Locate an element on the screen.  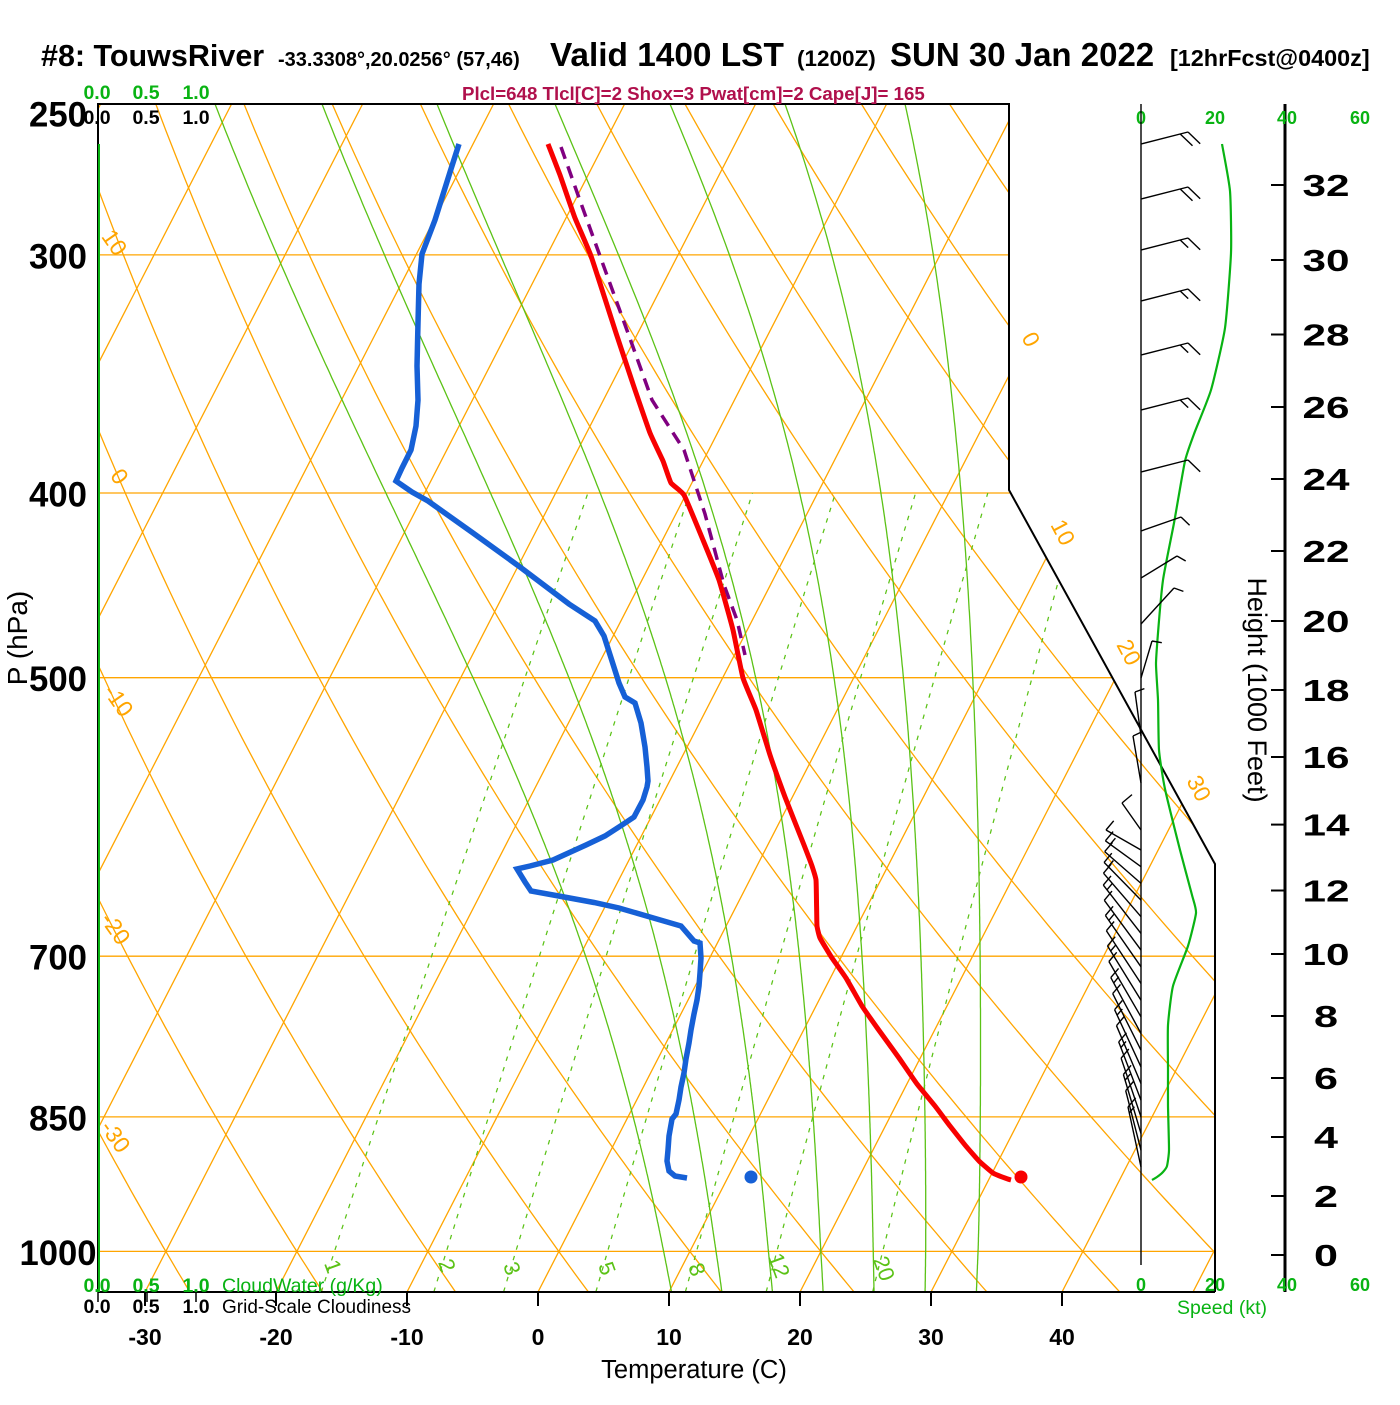
svg-text: 14 is located at coordinates (1327, 825).